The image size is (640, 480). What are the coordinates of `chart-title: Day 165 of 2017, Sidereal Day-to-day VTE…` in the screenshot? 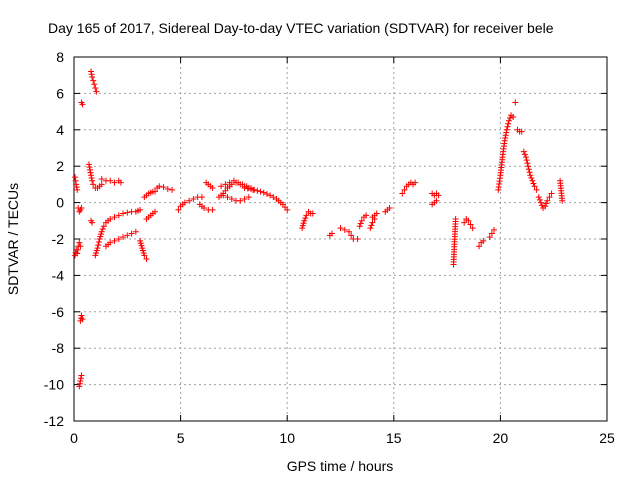 It's located at (301, 28).